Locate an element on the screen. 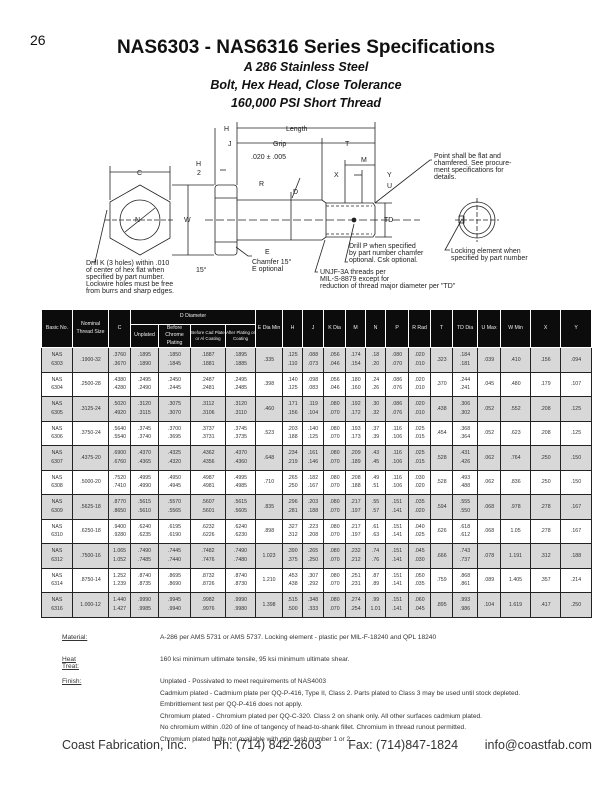 The width and height of the screenshot is (612, 792). table-cell: .3700 .3695 is located at coordinates (174, 433).